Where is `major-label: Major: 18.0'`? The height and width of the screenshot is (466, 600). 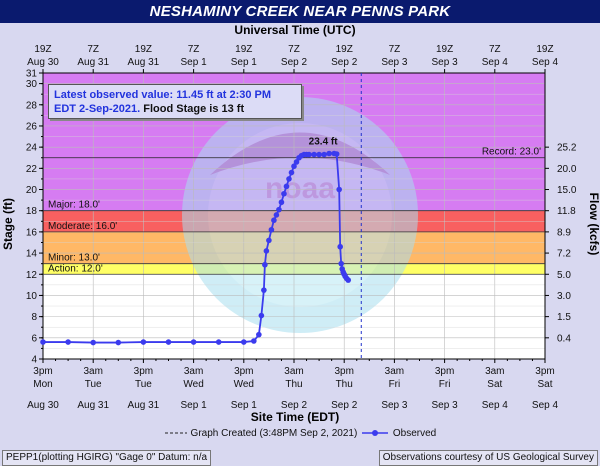 major-label: Major: 18.0' is located at coordinates (74, 205).